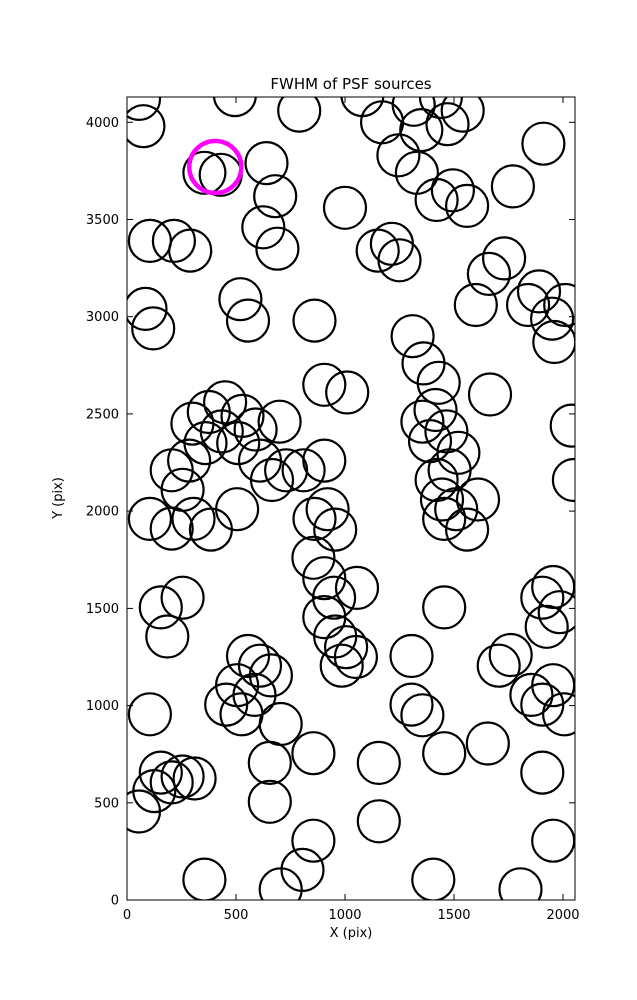 The height and width of the screenshot is (1000, 637). Describe the element at coordinates (453, 915) in the screenshot. I see `x-tick-label: 1500` at that location.